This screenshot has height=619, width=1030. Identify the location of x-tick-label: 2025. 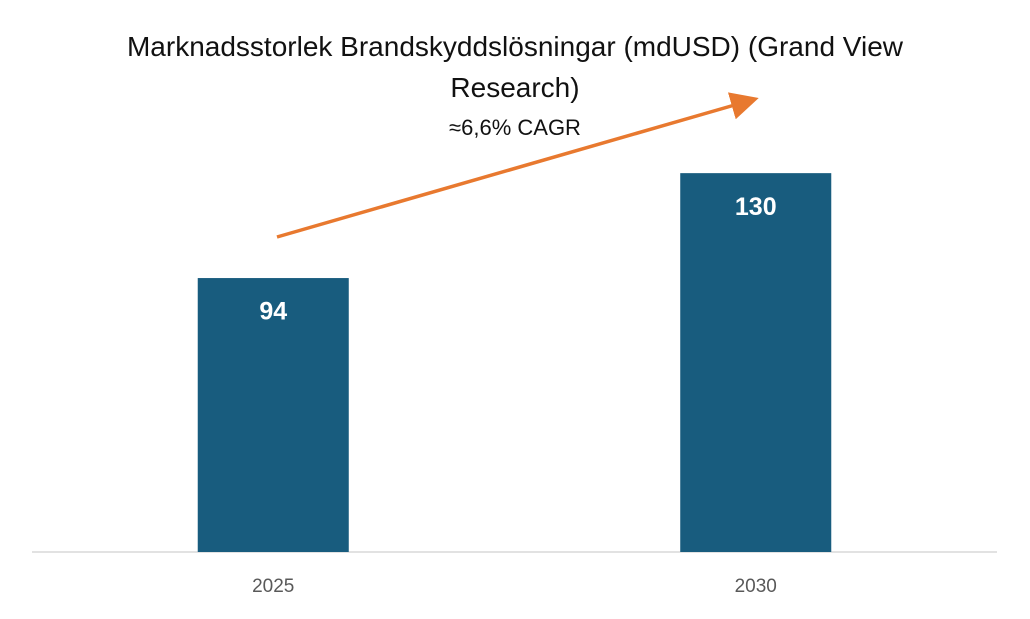
(273, 586).